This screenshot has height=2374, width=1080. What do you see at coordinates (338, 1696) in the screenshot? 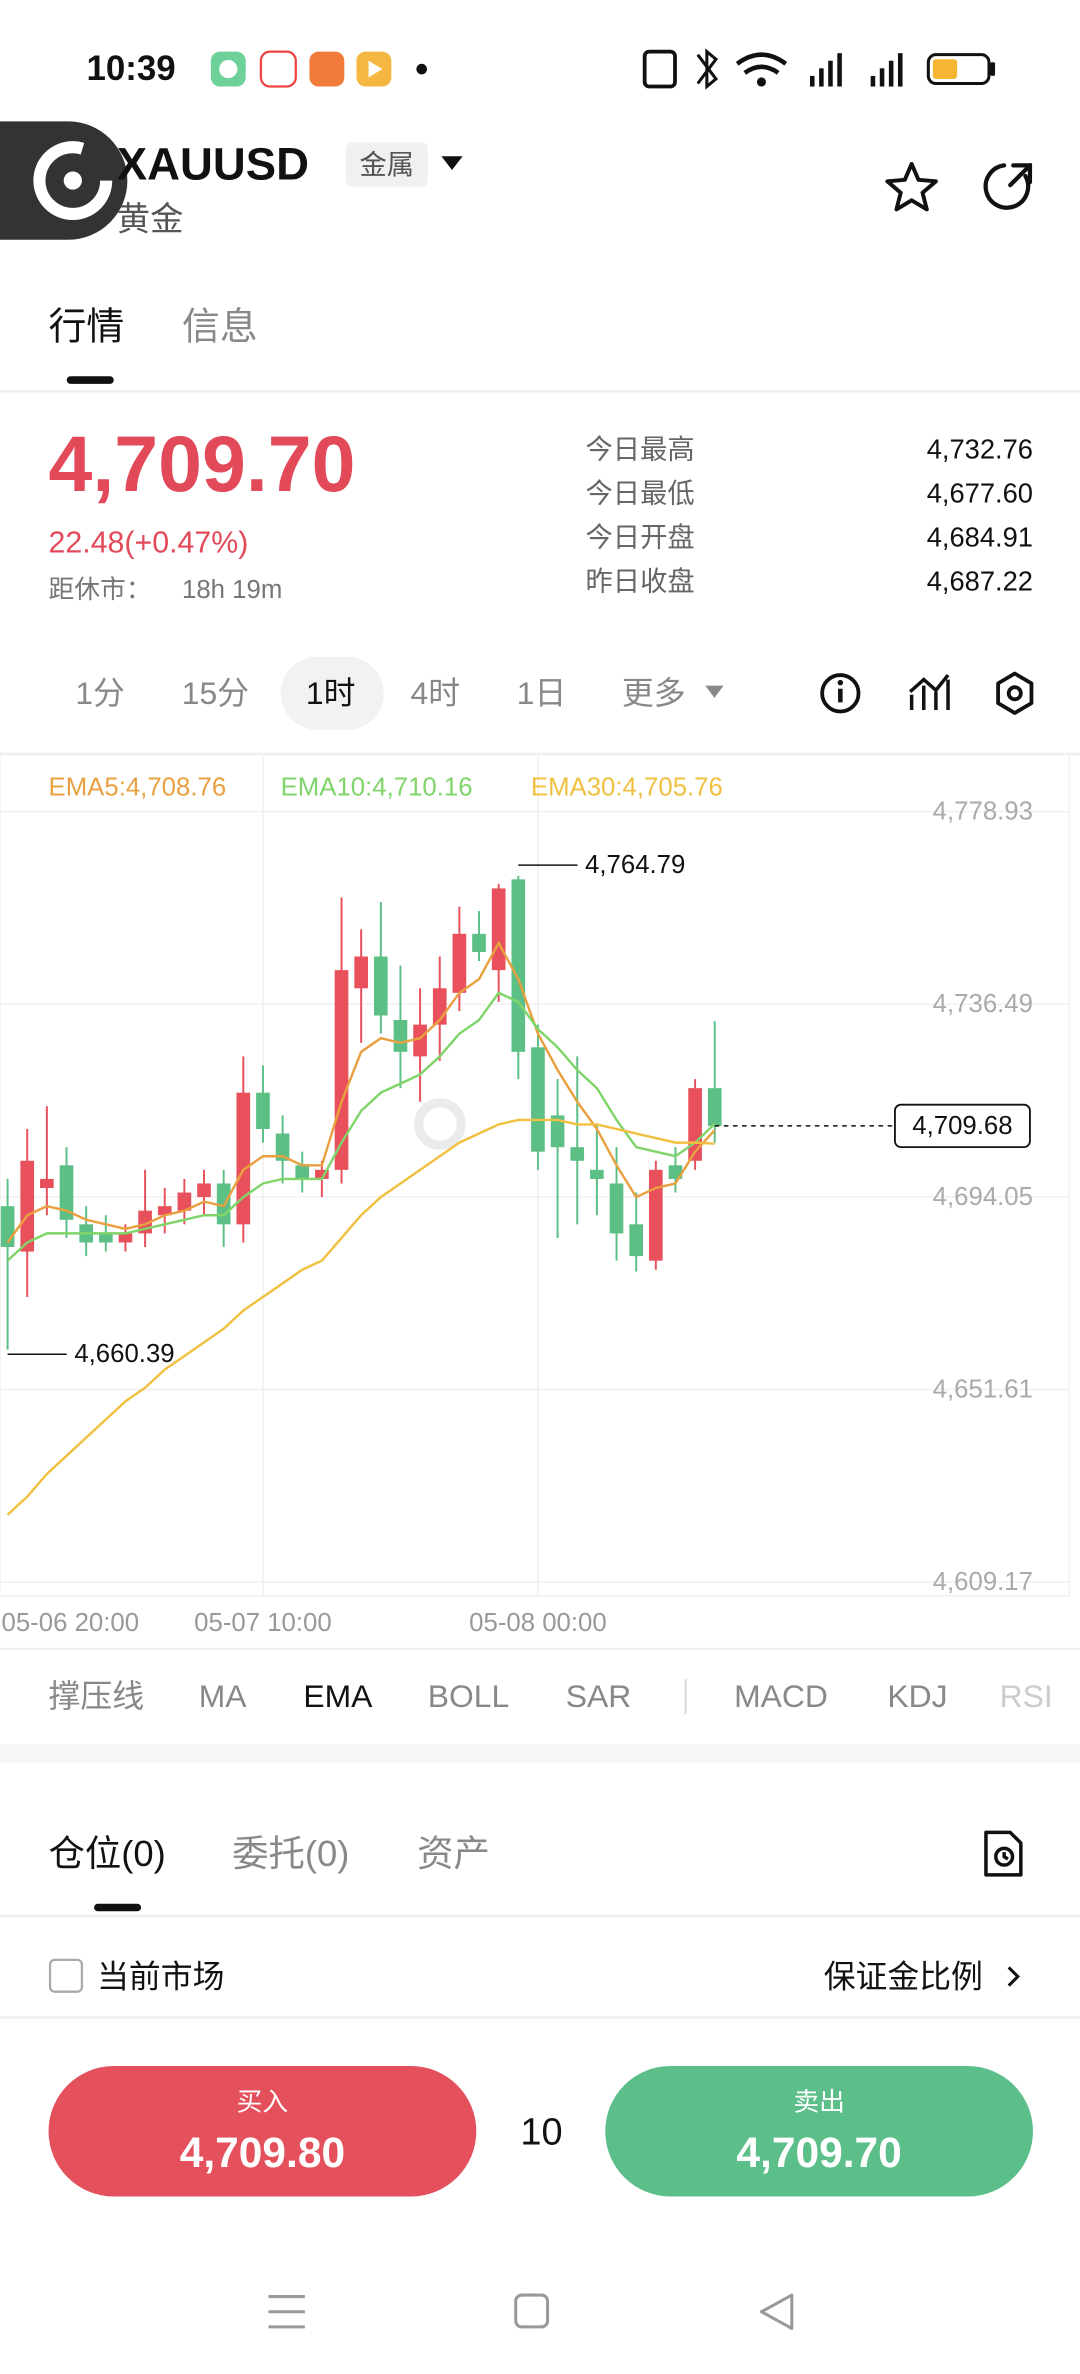
I see `indicator-tab: EMA` at bounding box center [338, 1696].